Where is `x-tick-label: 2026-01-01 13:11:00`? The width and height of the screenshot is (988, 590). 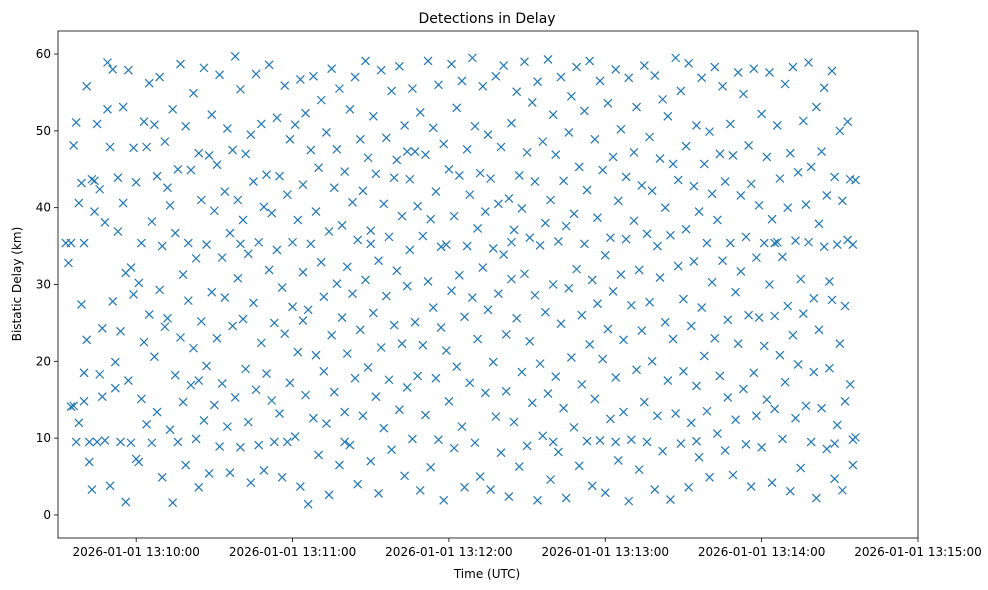
x-tick-label: 2026-01-01 13:11:00 is located at coordinates (292, 552).